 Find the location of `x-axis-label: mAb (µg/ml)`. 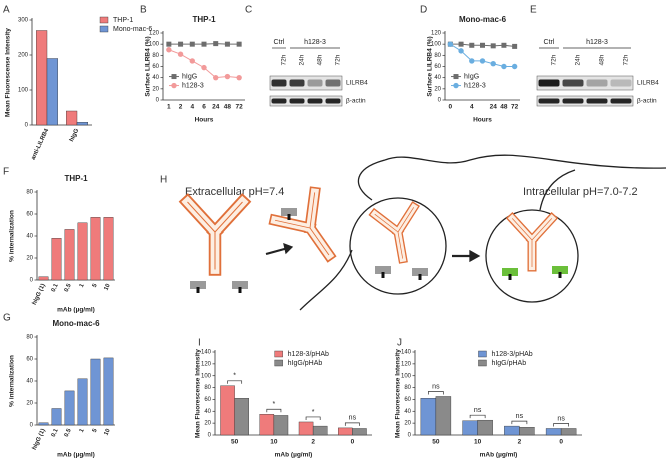

x-axis-label: mAb (µg/ml) is located at coordinates (76, 310).